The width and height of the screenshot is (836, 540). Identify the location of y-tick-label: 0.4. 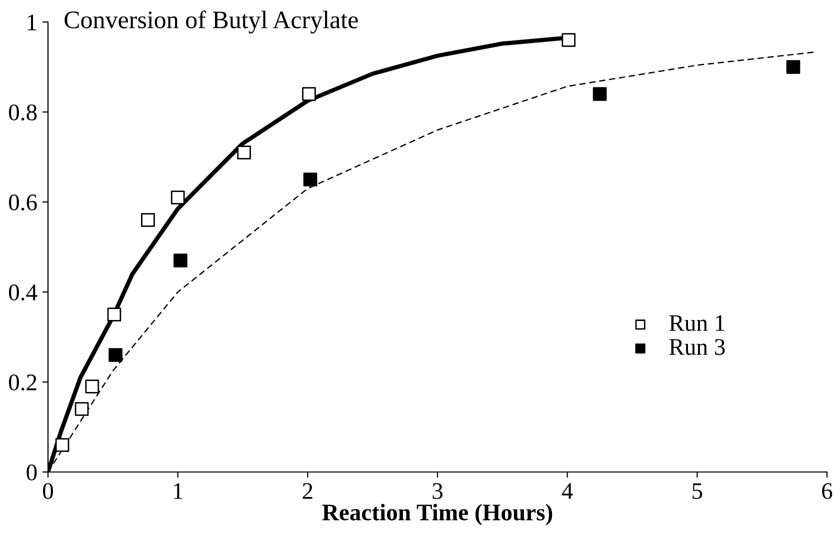
(23, 292).